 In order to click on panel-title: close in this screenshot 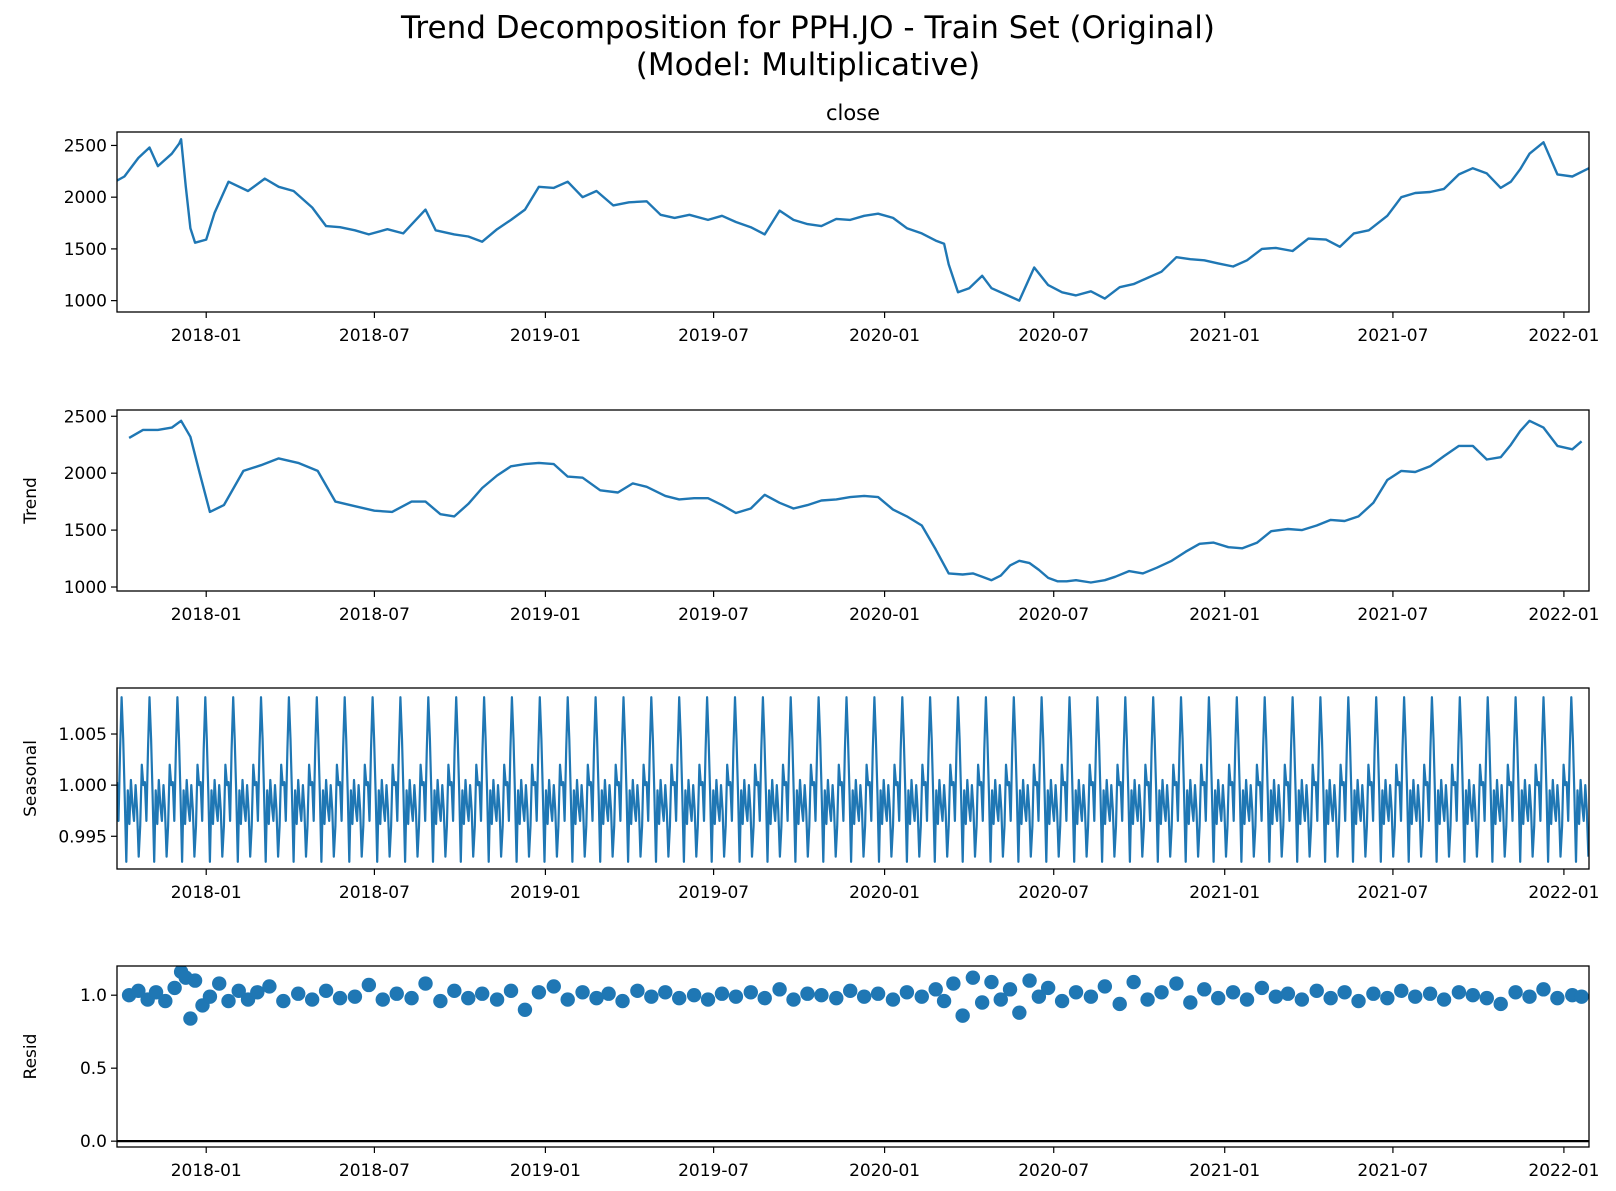, I will do `click(853, 113)`.